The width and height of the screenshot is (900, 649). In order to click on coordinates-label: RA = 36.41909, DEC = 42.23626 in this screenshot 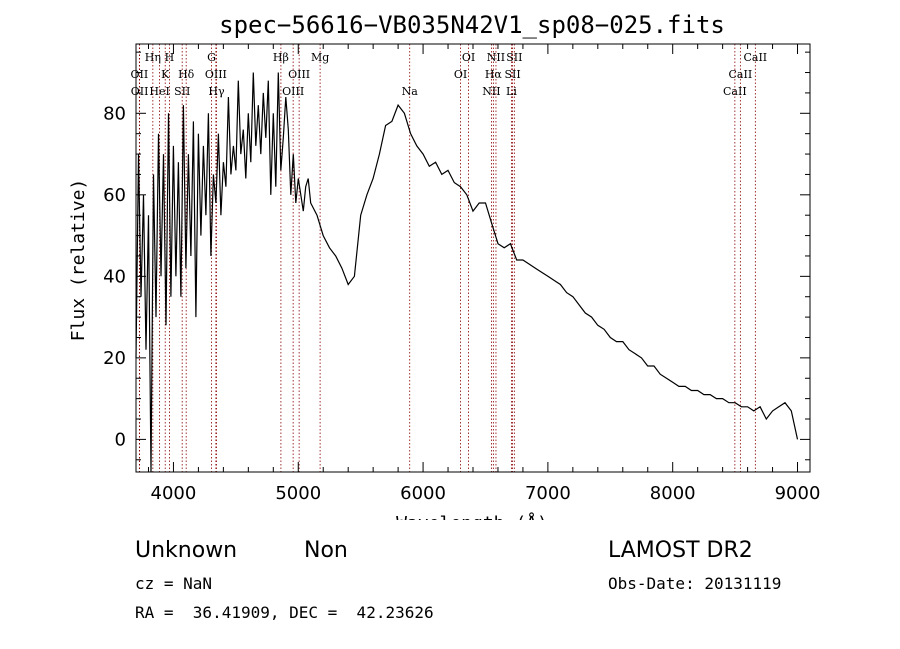, I will do `click(284, 612)`.